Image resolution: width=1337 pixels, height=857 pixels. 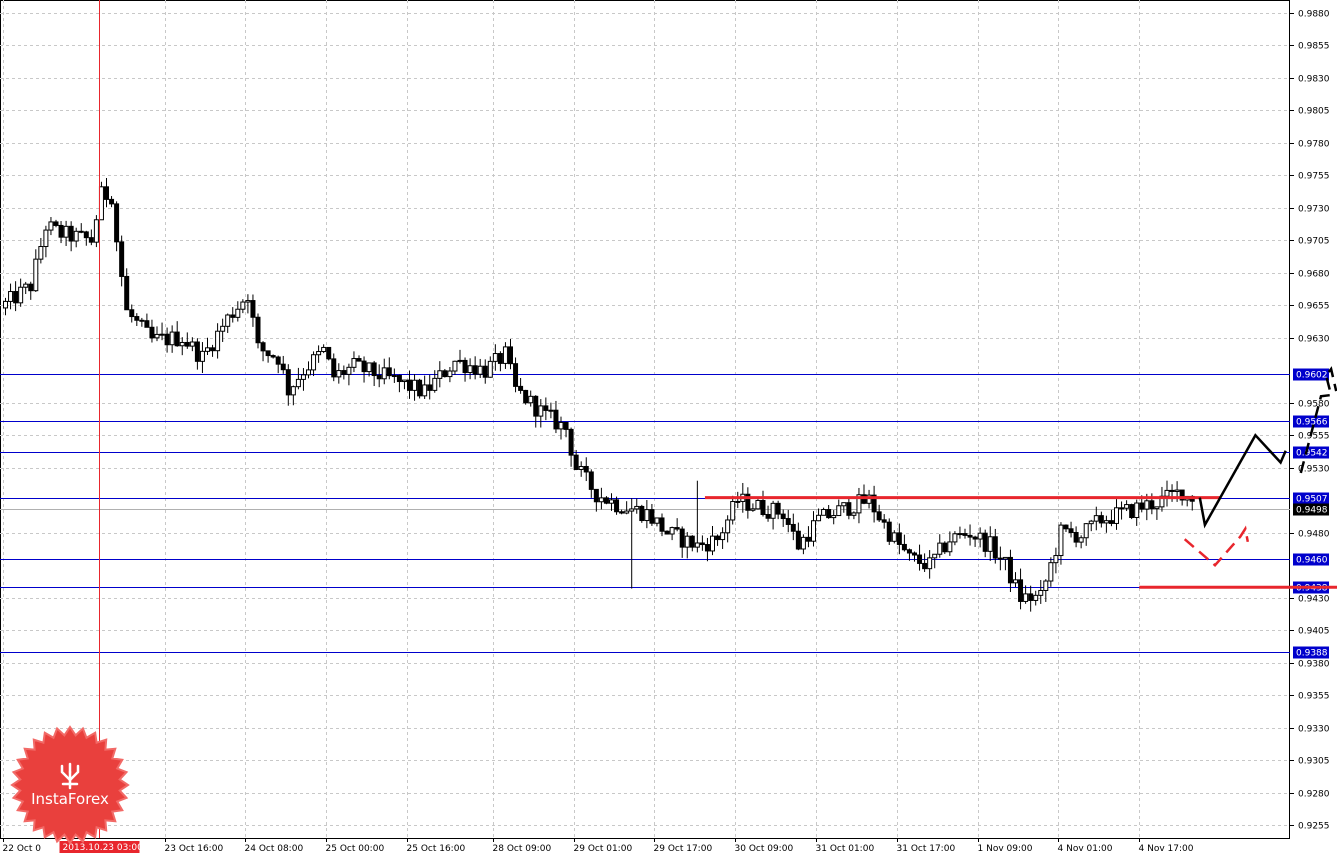 I want to click on level-label: 0.9388, so click(x=1312, y=654).